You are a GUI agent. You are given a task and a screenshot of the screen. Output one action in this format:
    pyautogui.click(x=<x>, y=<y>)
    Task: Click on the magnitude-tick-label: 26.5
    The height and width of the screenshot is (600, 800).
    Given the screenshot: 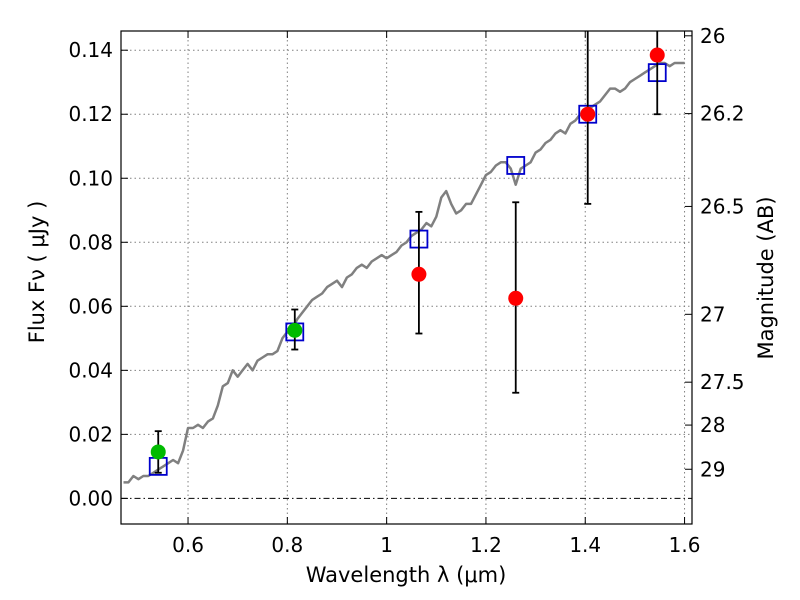 What is the action you would take?
    pyautogui.click(x=722, y=206)
    